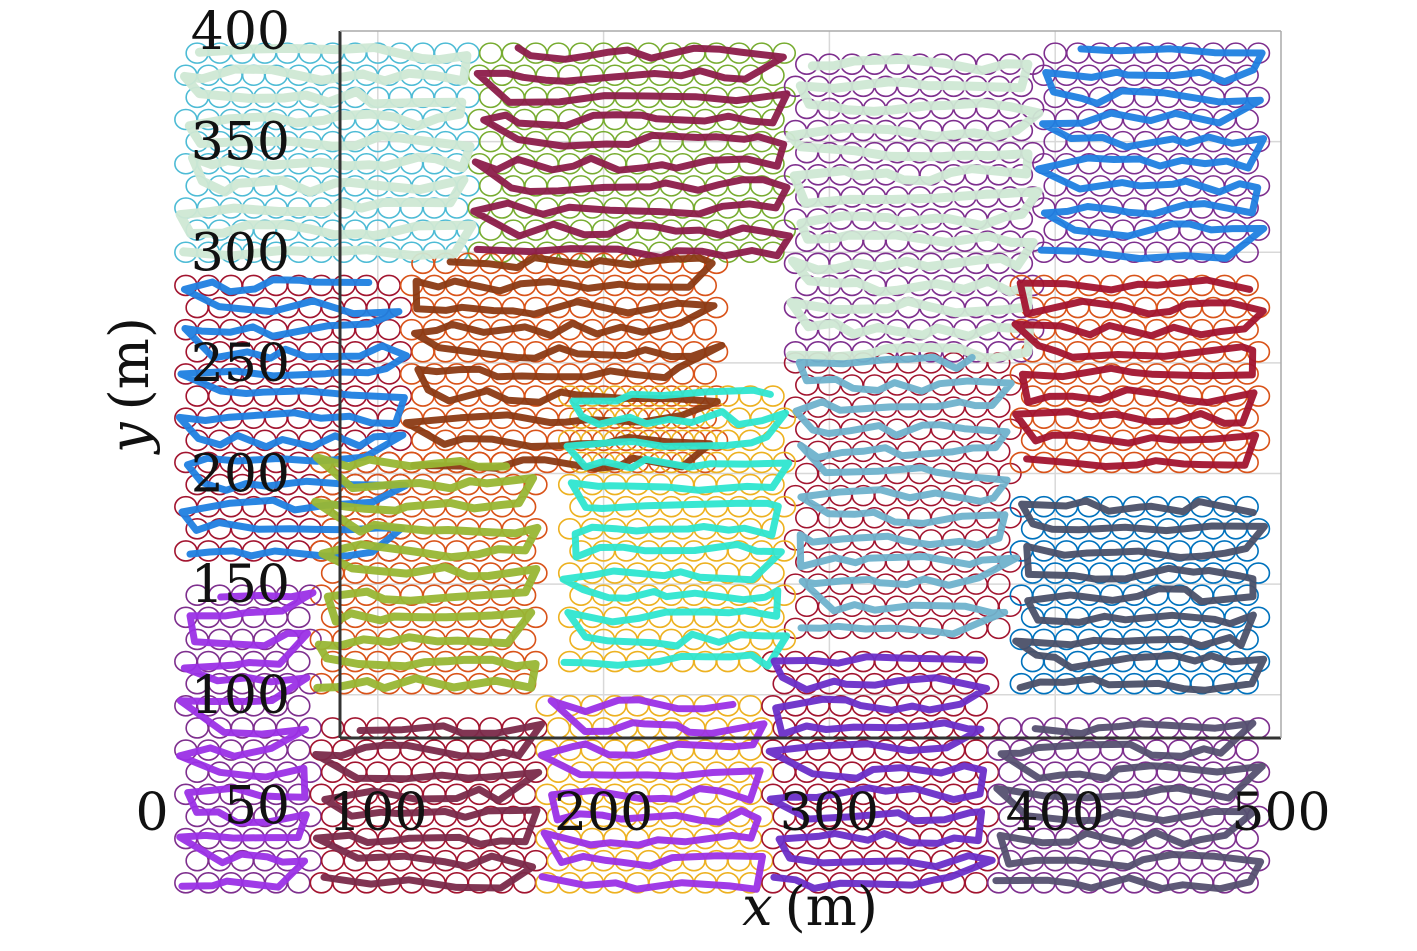 This screenshot has width=1417, height=951. I want to click on x-tick-label: 300, so click(829, 813).